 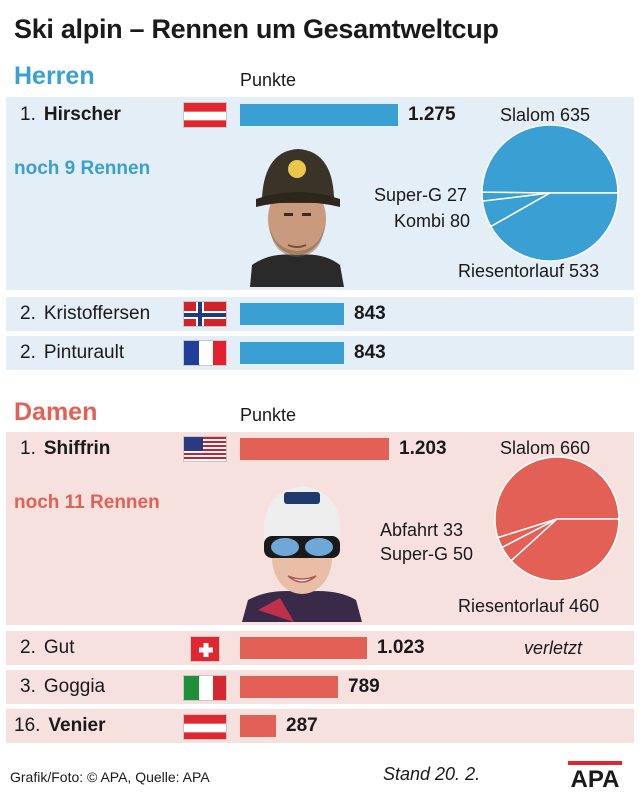 I want to click on switzerland-flag-icon, so click(x=205, y=649).